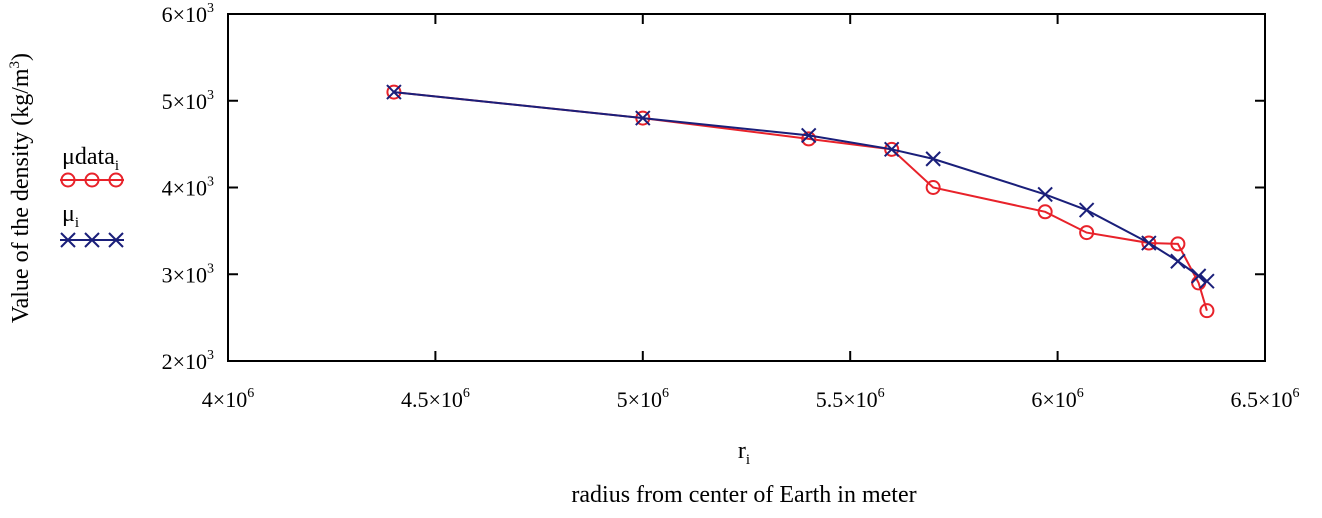  I want to click on series-2-point-3-stroke-b, so click(809, 135).